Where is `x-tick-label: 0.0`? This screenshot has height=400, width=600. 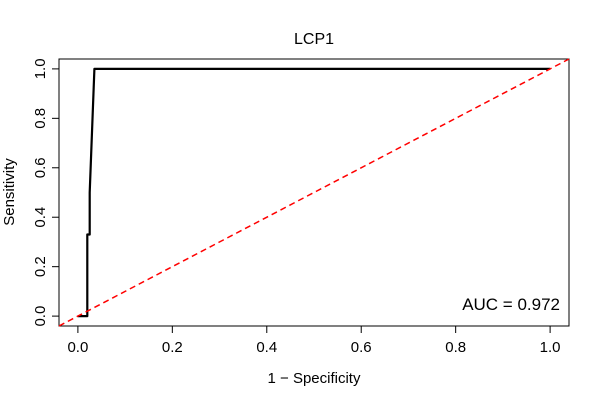 x-tick-label: 0.0 is located at coordinates (77, 347).